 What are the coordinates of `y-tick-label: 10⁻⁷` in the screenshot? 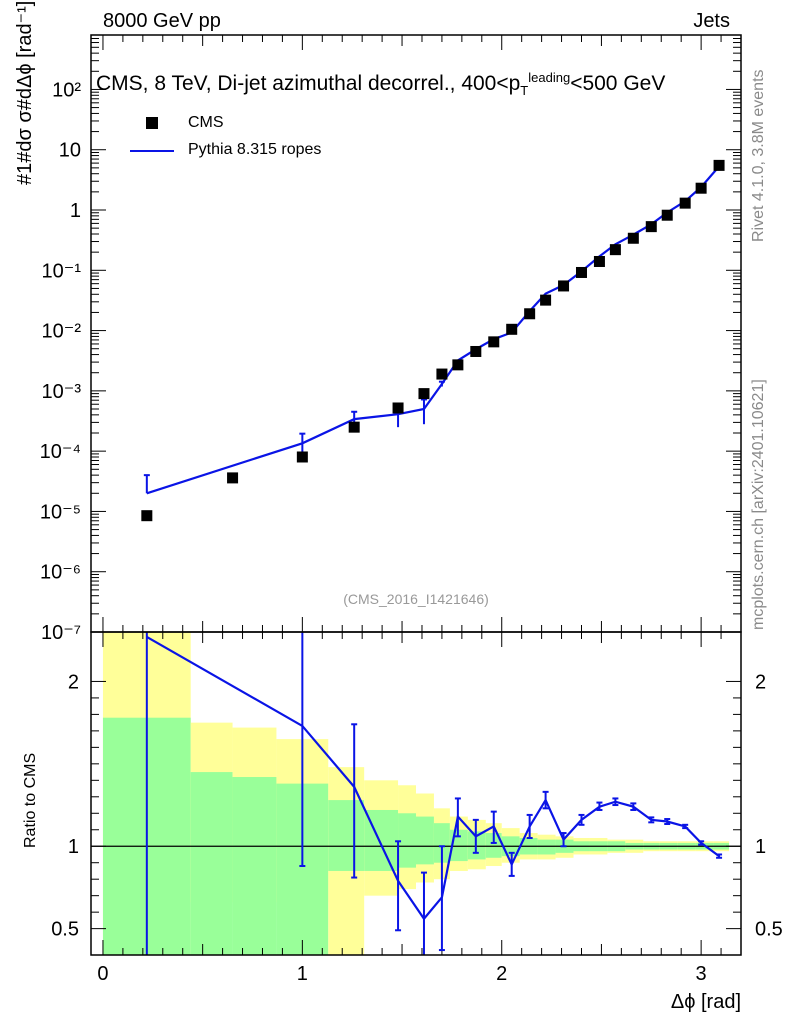 It's located at (61, 633).